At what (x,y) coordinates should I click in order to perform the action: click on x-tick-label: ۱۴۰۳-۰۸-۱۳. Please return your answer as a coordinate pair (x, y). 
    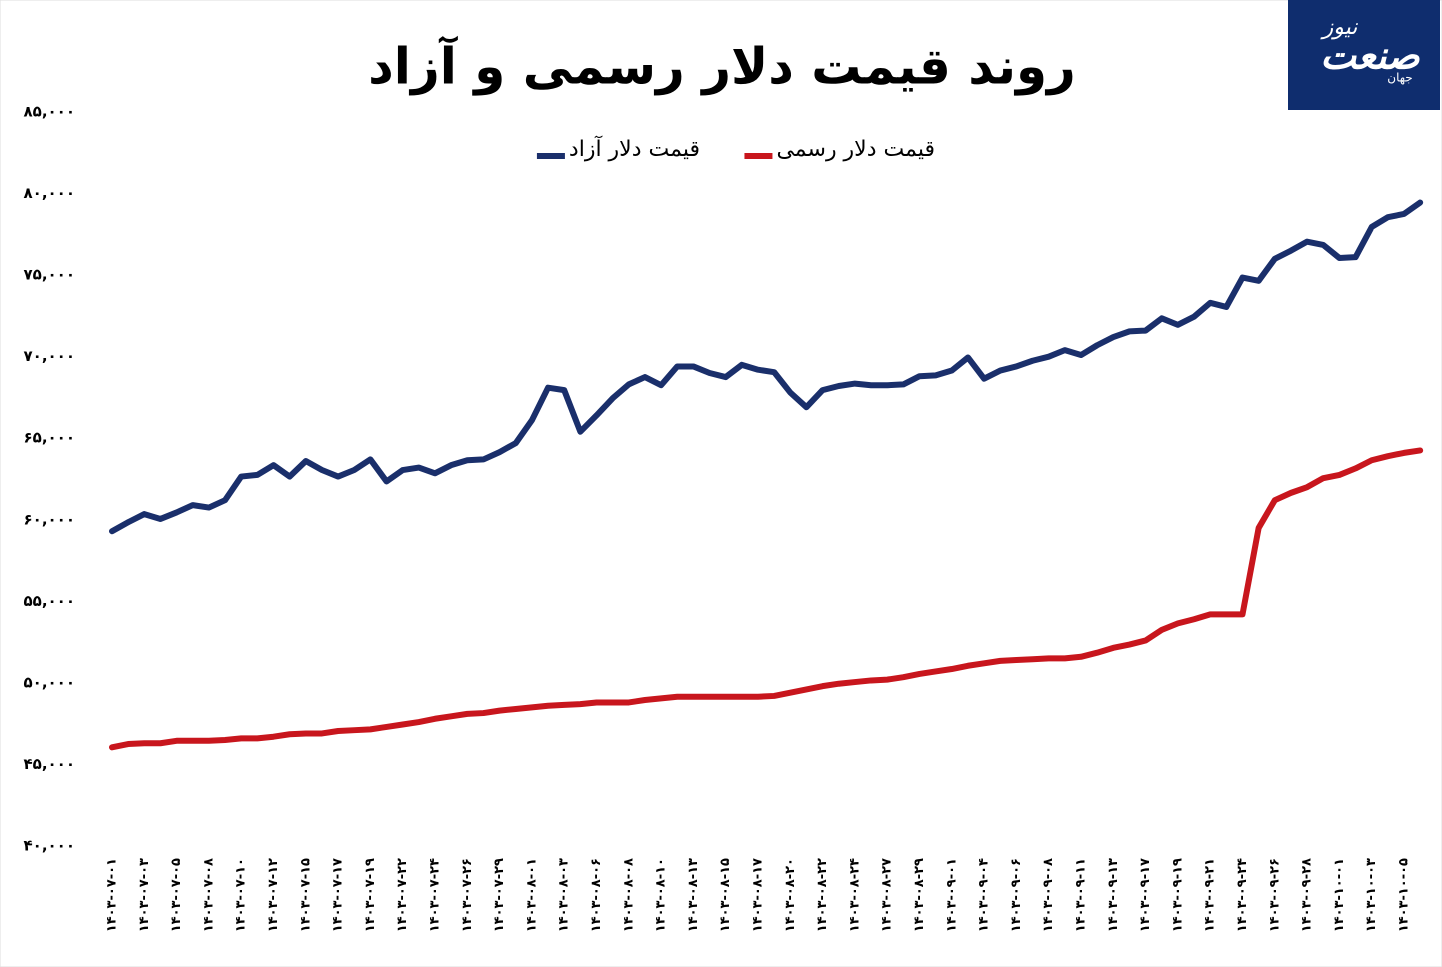
    Looking at the image, I should click on (693, 895).